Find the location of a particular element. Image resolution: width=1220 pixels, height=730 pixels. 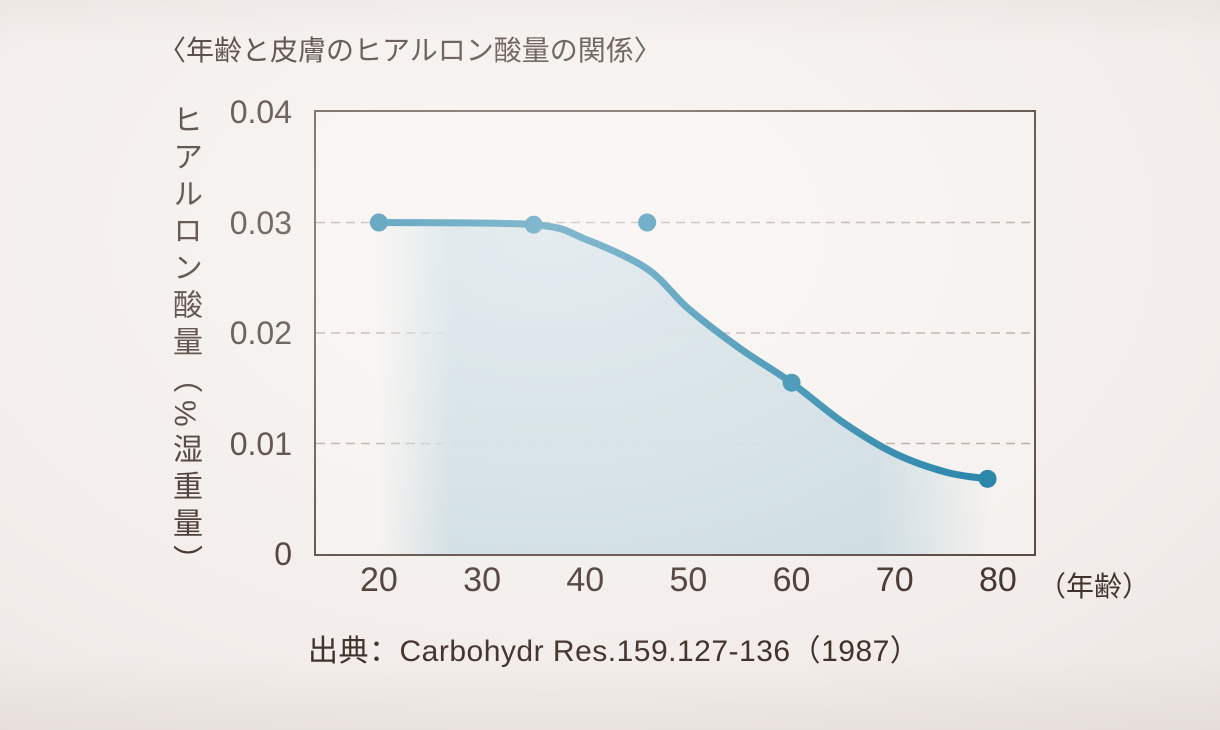

x-tick-label: 80 is located at coordinates (997, 580).